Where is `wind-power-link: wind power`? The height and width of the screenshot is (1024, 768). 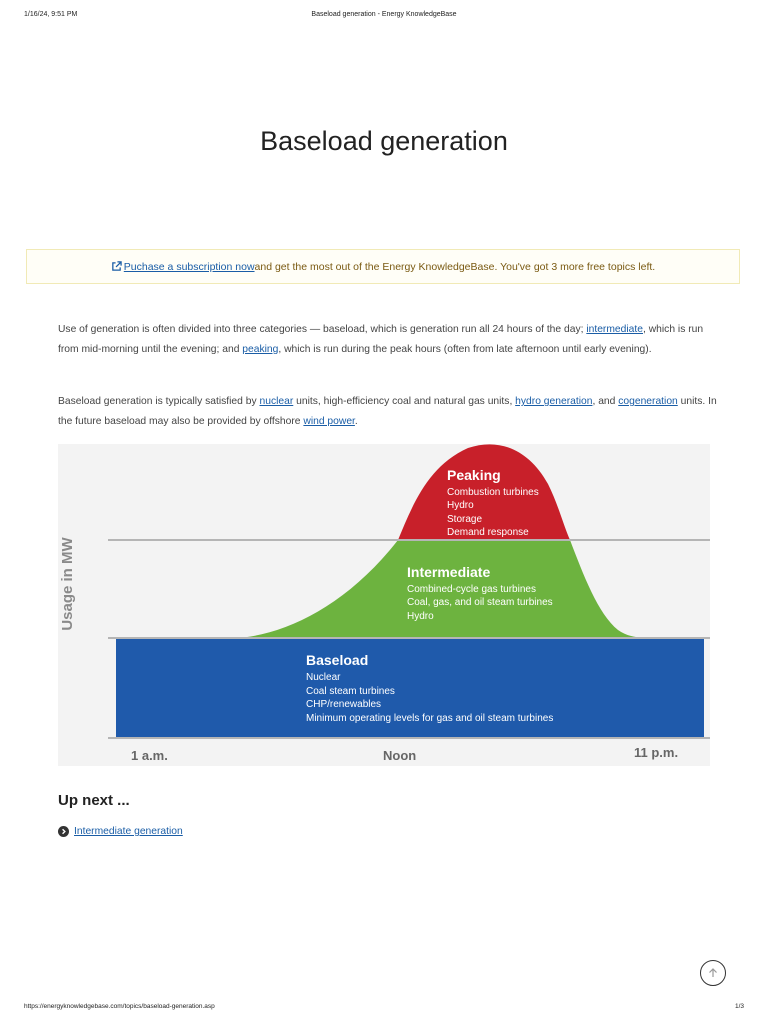
wind-power-link: wind power is located at coordinates (329, 421).